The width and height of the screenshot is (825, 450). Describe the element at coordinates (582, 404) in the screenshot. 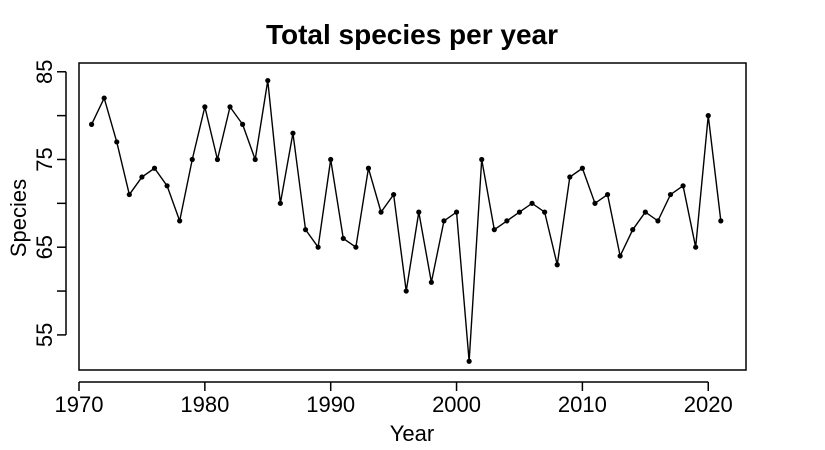

I see `x-tick-label: 2010` at that location.